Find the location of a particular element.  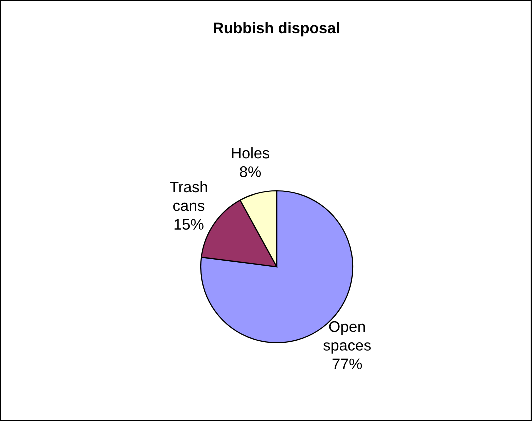

slice-label: Holes is located at coordinates (251, 153).